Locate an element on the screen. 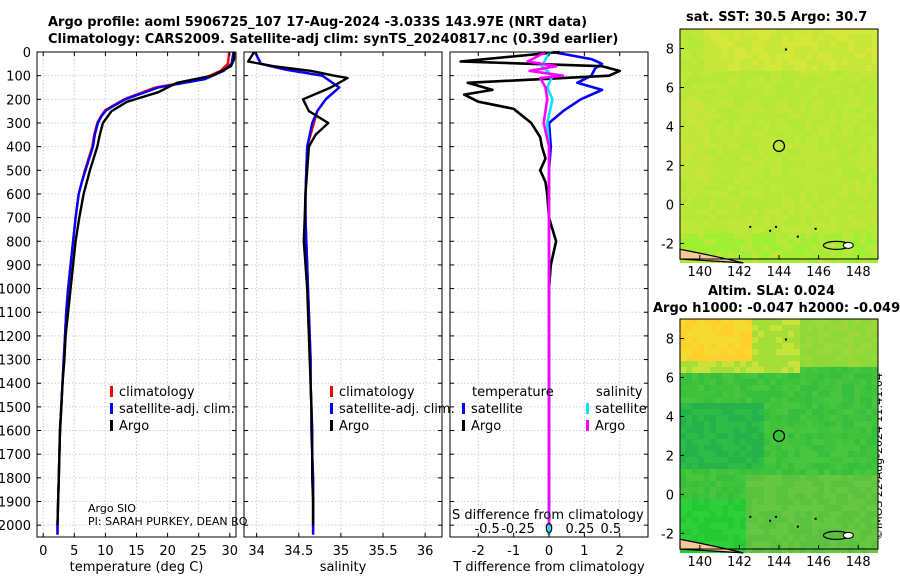 Image resolution: width=900 pixels, height=580 pixels. x-axis-label: temperature (deg C) is located at coordinates (137, 567).